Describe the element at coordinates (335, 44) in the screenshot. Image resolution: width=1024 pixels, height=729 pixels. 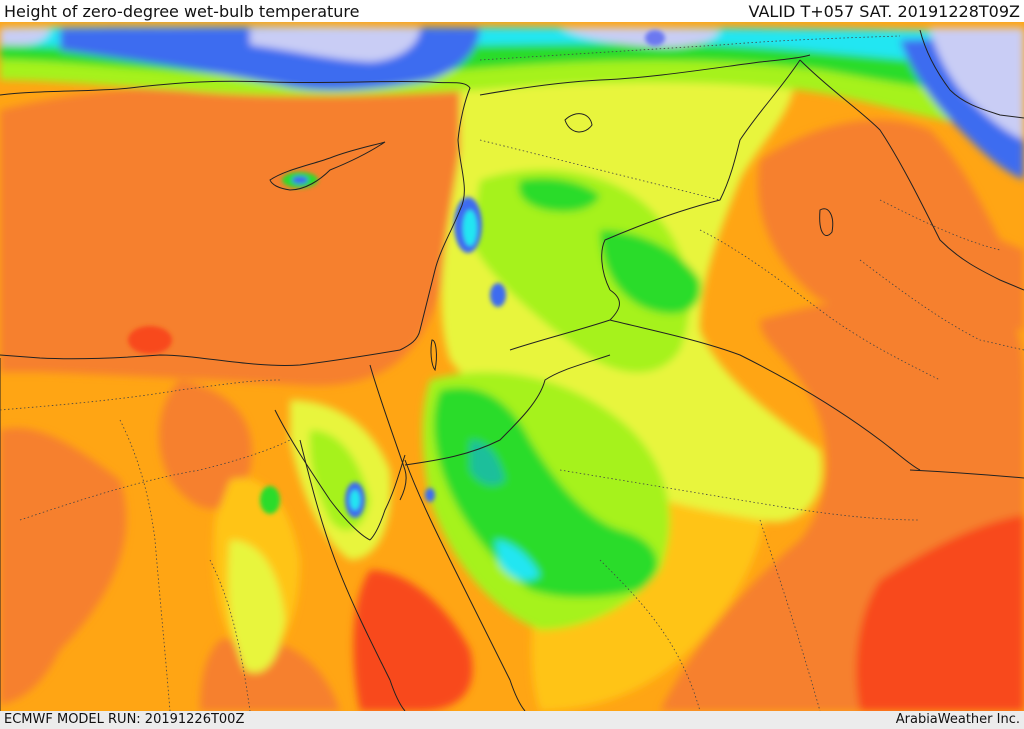
I see `zone-lavender-north` at that location.